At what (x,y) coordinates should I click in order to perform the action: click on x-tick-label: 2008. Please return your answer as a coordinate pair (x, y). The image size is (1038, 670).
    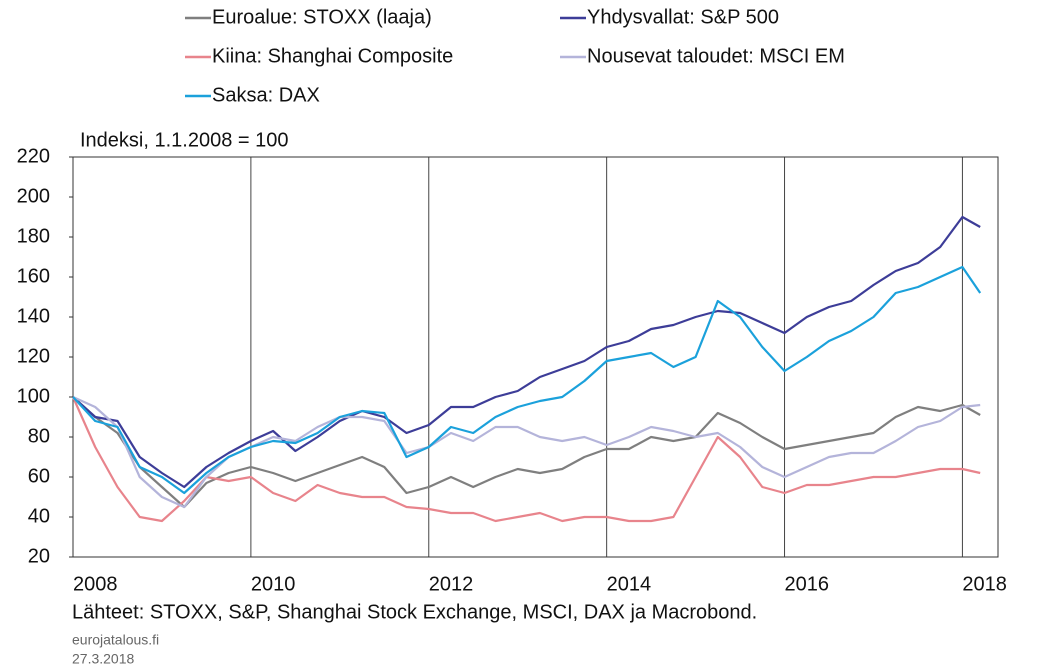
    Looking at the image, I should click on (95, 584).